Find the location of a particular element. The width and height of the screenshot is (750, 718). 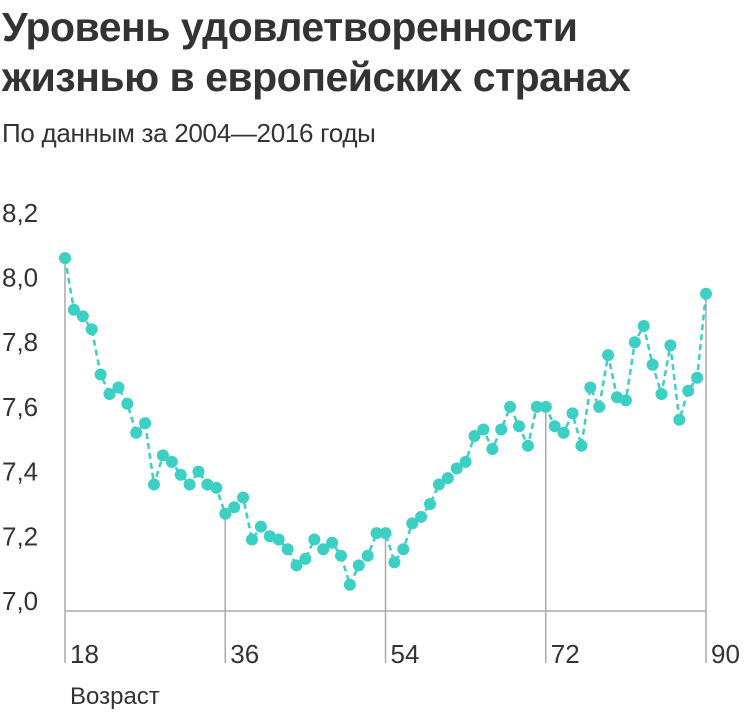

x-axis-ticks: 18 36 54 72 90 is located at coordinates (405, 654).